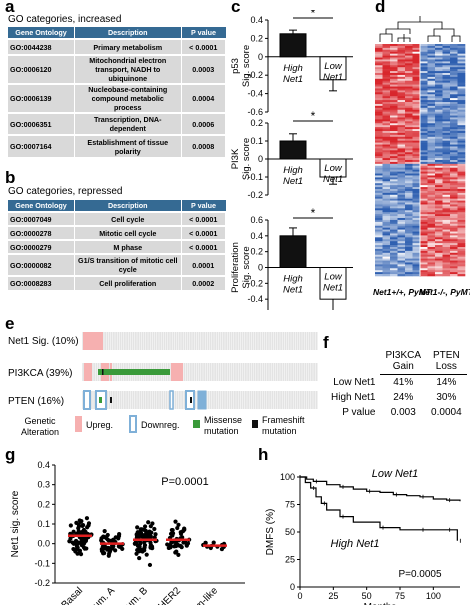 The image size is (470, 605). What do you see at coordinates (128, 123) in the screenshot?
I see `cell: Transcription, DNA-dependent` at bounding box center [128, 123].